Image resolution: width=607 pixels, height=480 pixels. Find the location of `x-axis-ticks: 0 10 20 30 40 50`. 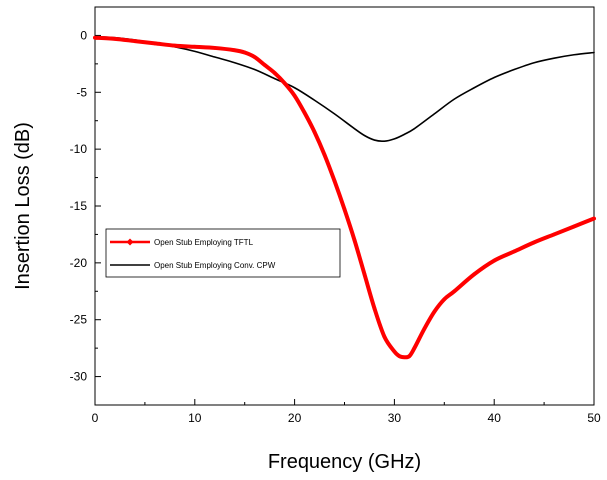

x-axis-ticks: 0 10 20 30 40 50 is located at coordinates (346, 412).